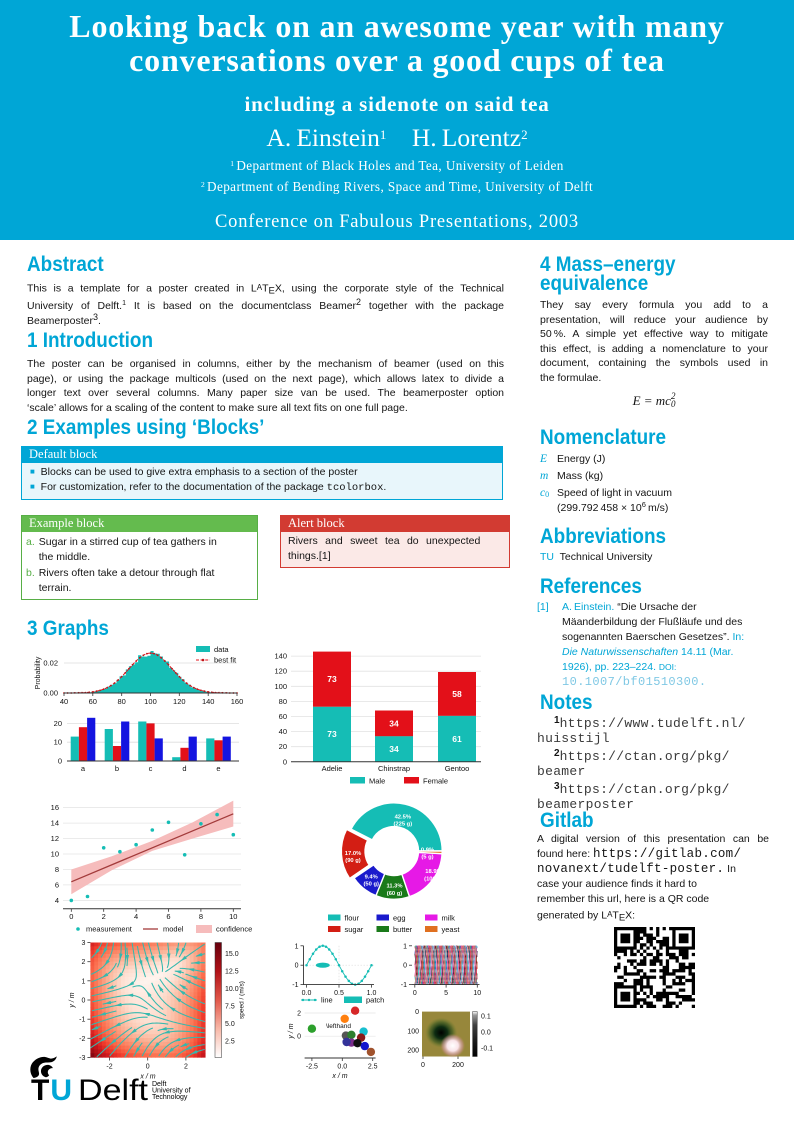 This screenshot has height=1123, width=794. What do you see at coordinates (171, 1091) in the screenshot?
I see `svg-text: University of` at bounding box center [171, 1091].